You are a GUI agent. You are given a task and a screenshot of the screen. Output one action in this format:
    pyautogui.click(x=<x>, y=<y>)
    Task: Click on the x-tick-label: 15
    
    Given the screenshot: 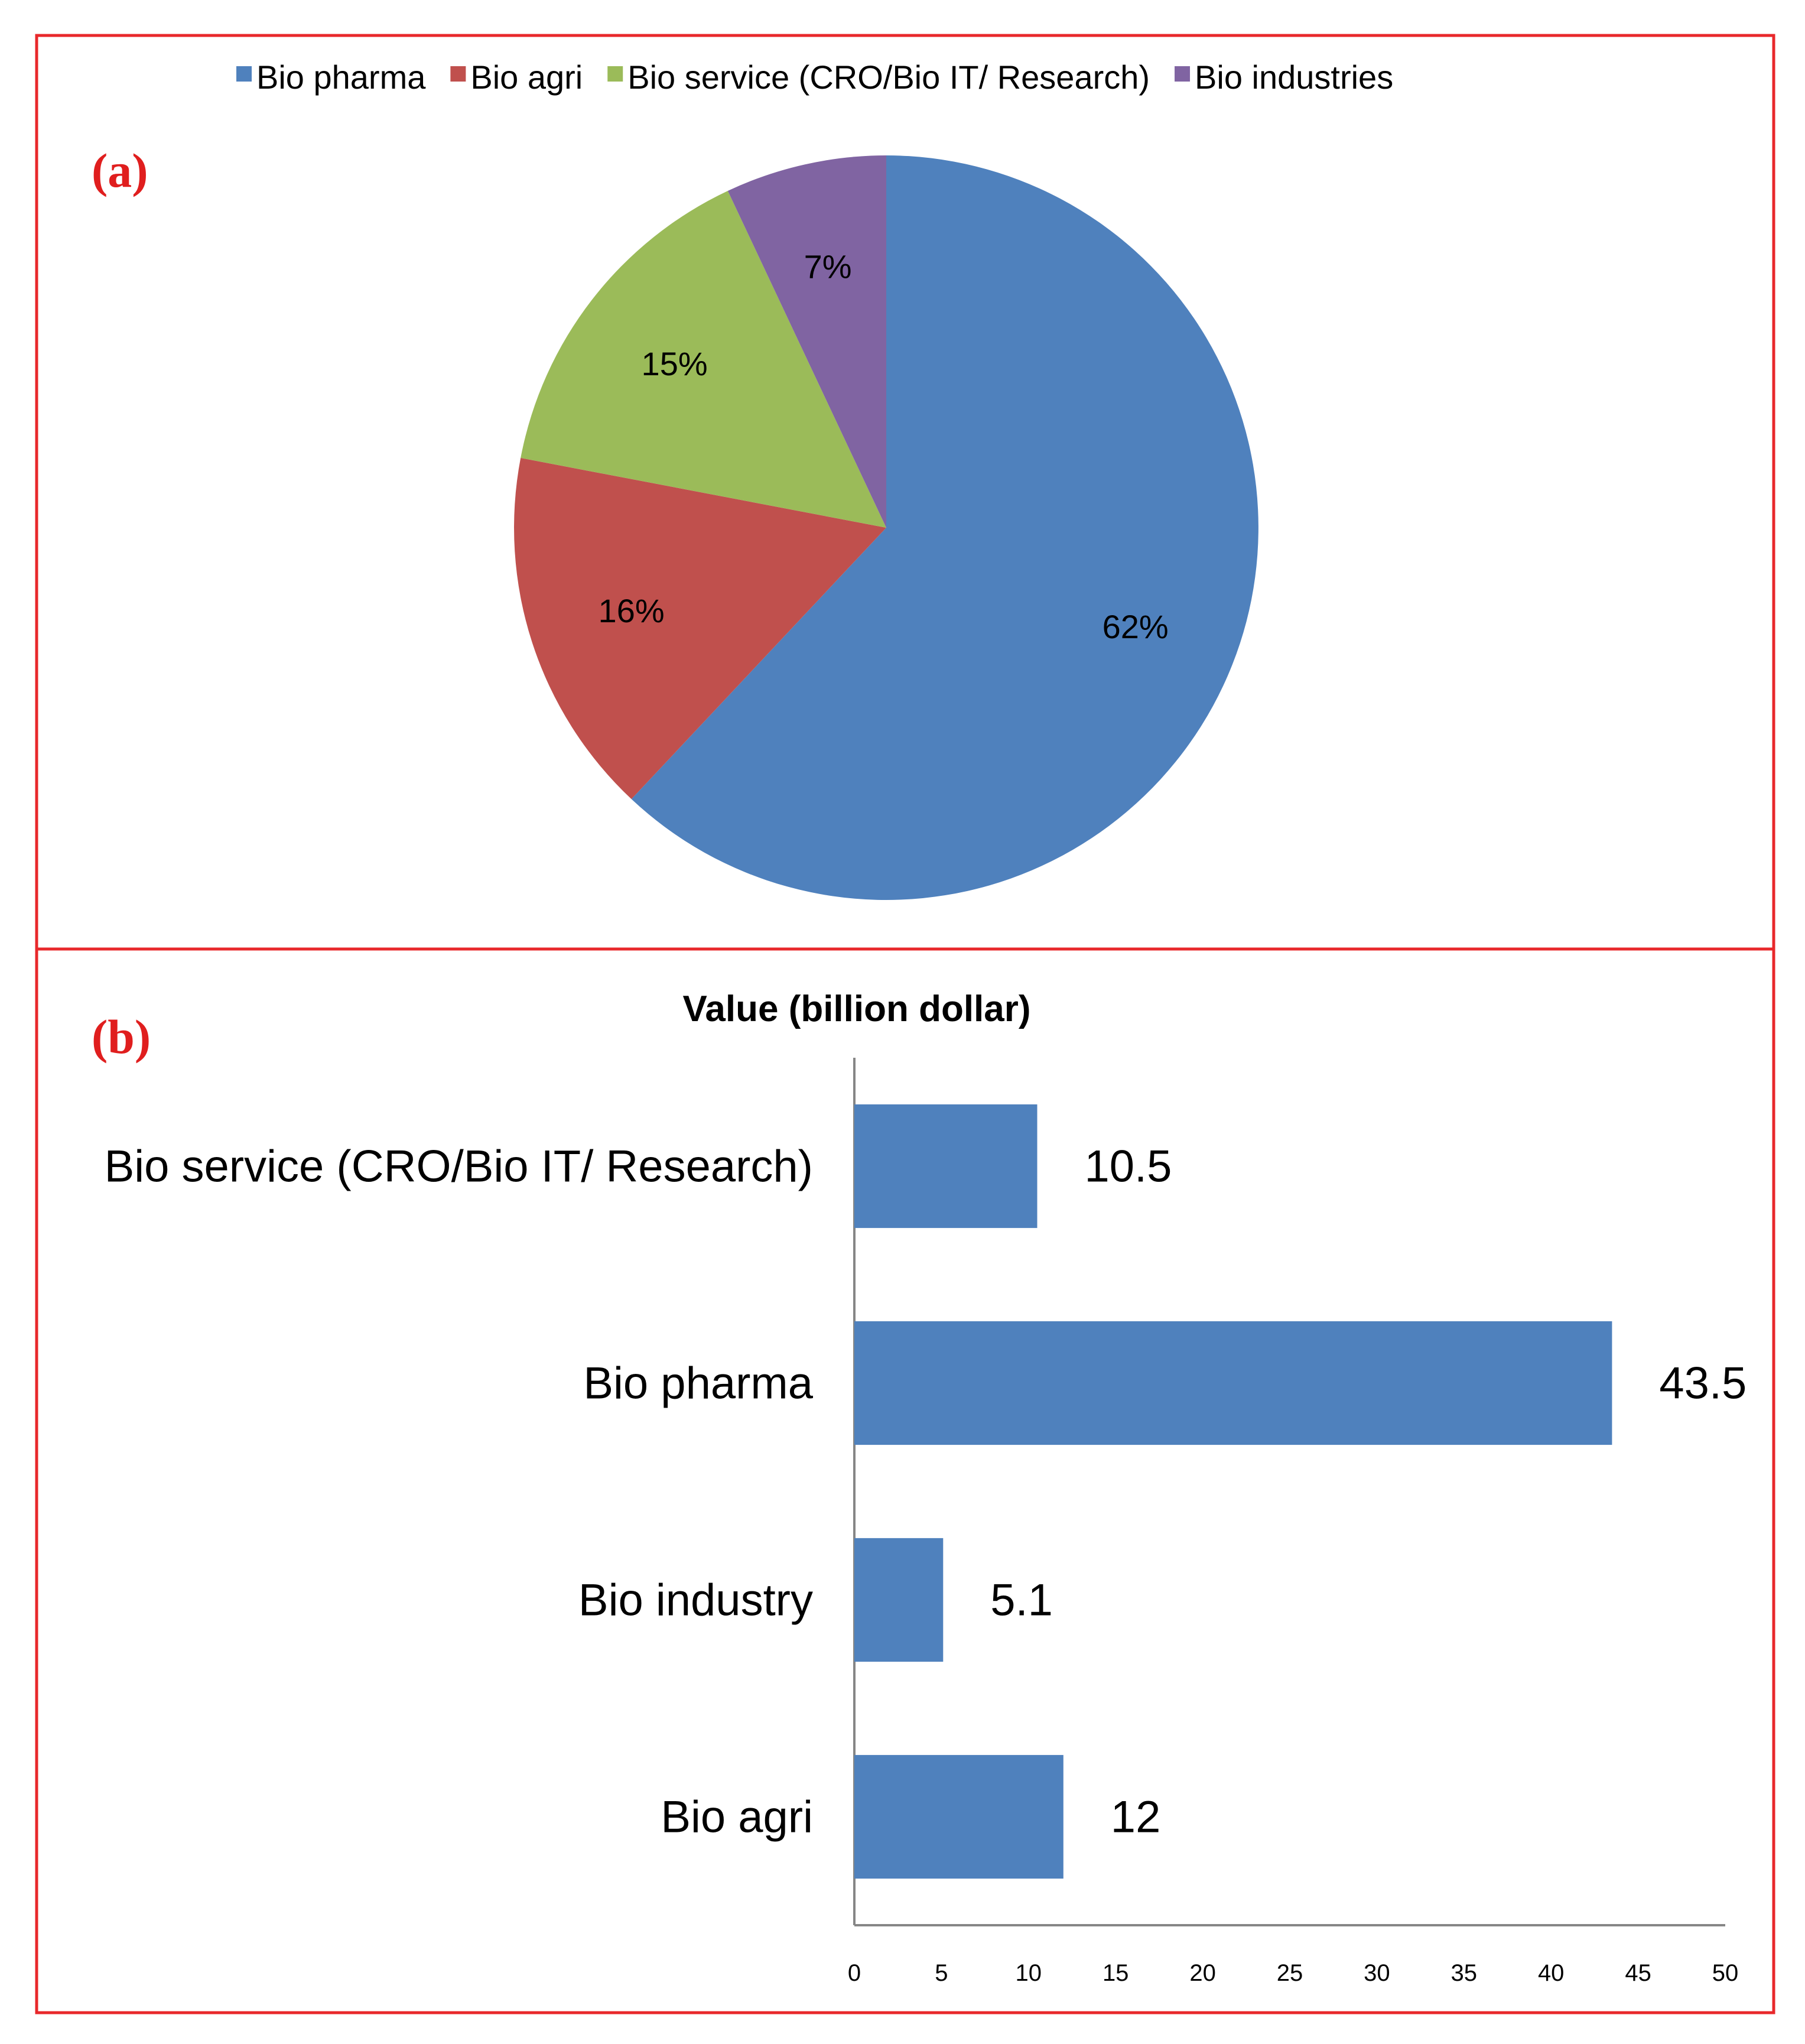 What is the action you would take?
    pyautogui.click(x=1115, y=1973)
    